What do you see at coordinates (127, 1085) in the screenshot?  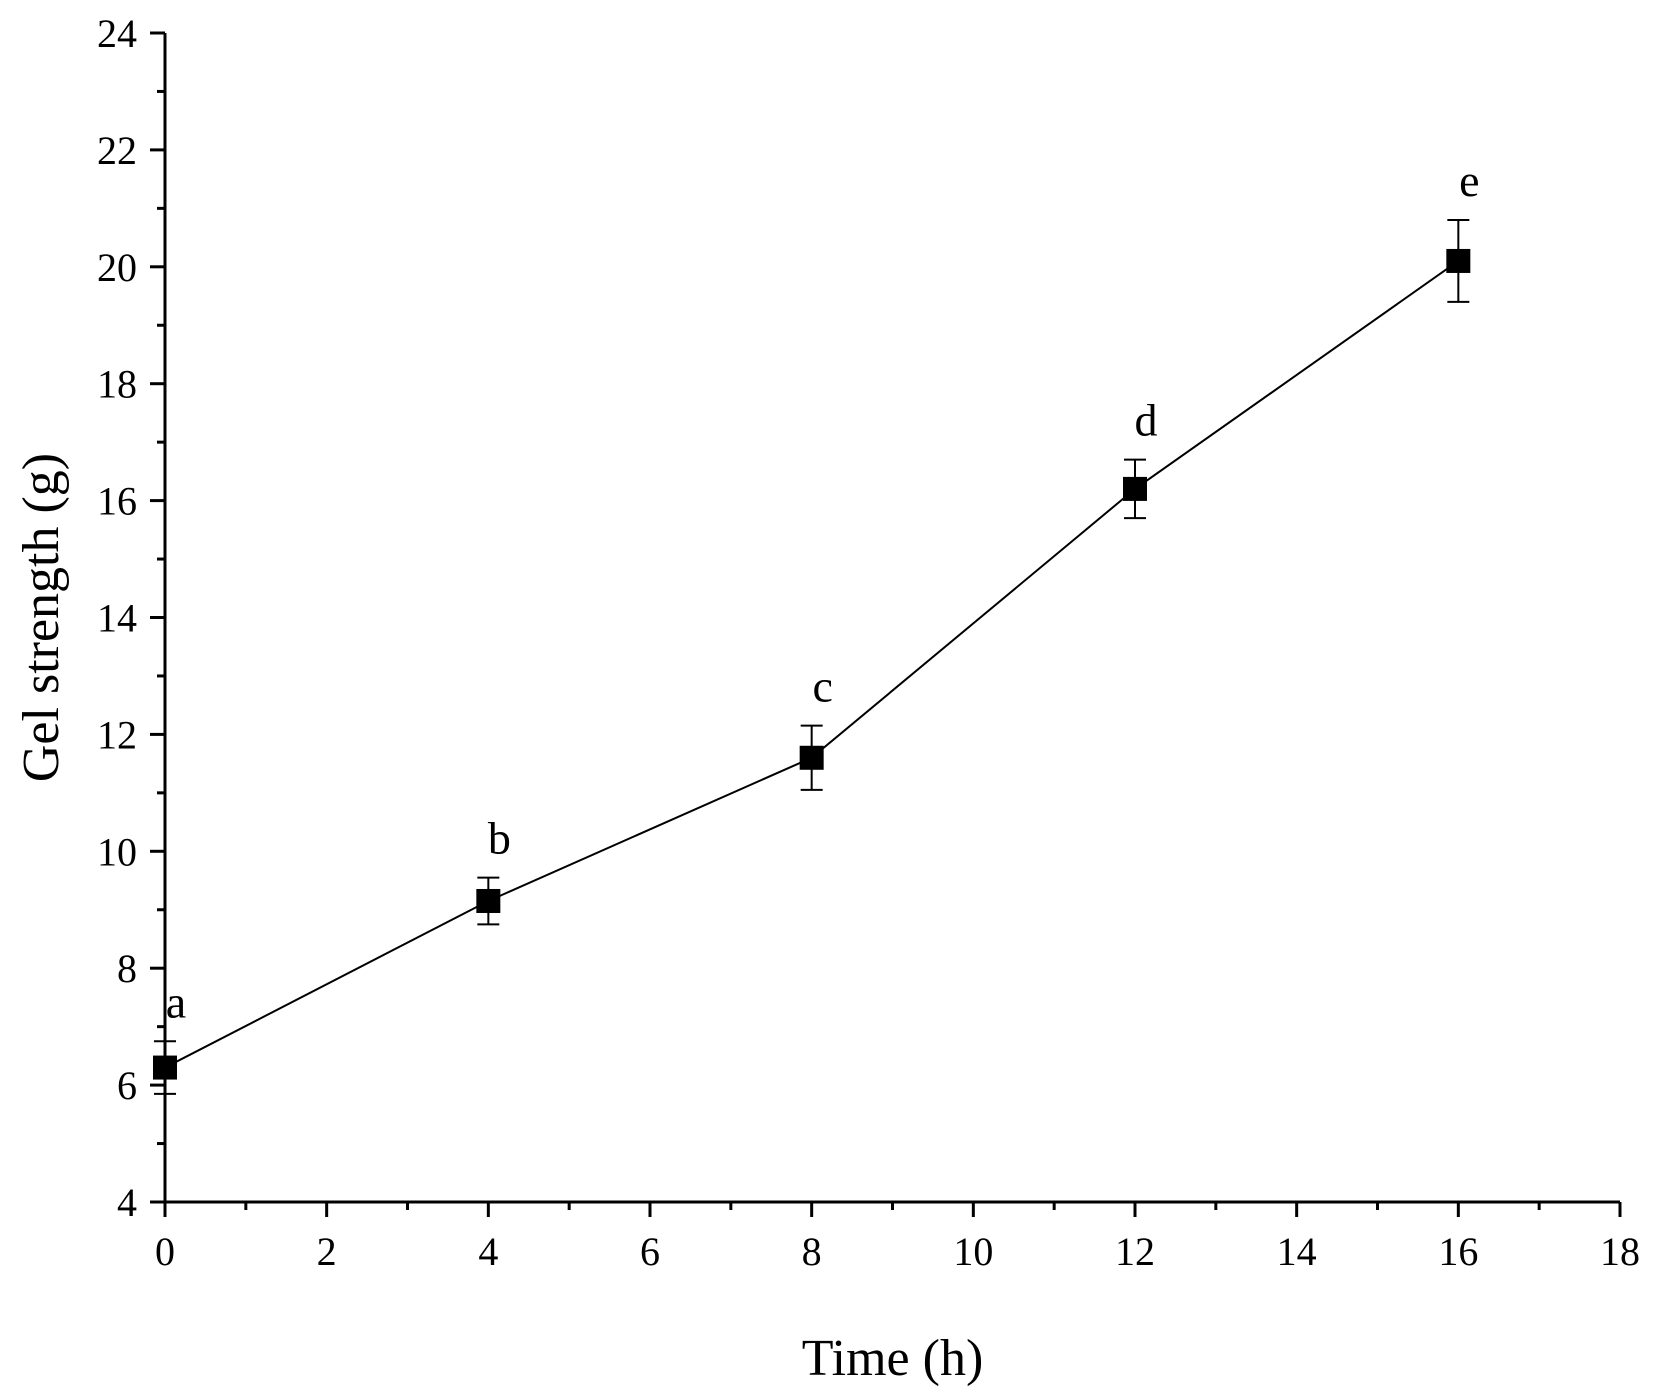 I see `y-tick-label: 6` at bounding box center [127, 1085].